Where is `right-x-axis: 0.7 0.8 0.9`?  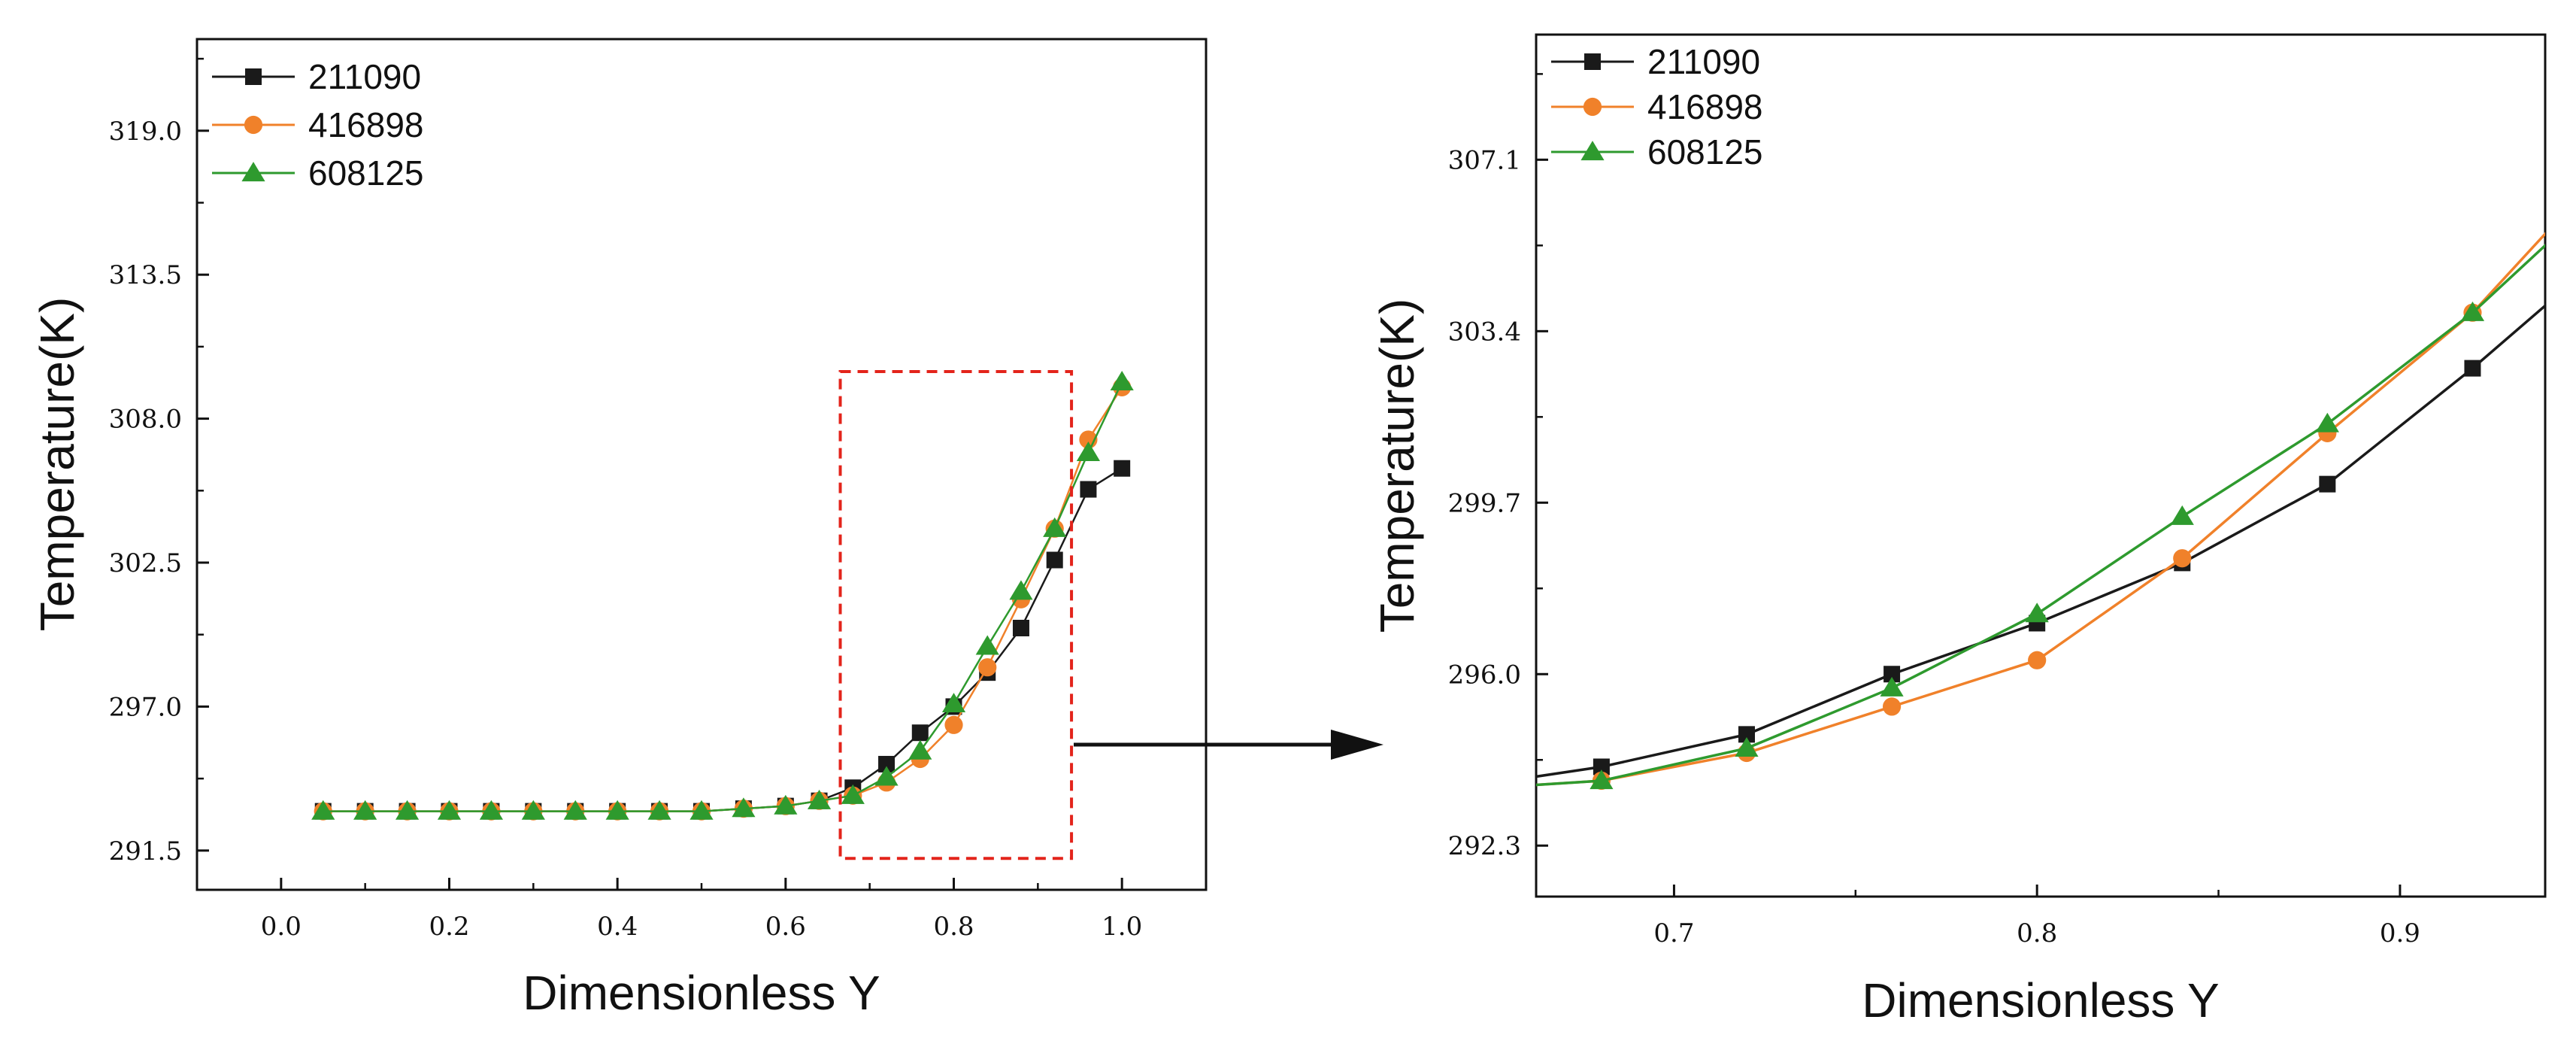 right-x-axis: 0.7 0.8 0.9 is located at coordinates (2036, 916).